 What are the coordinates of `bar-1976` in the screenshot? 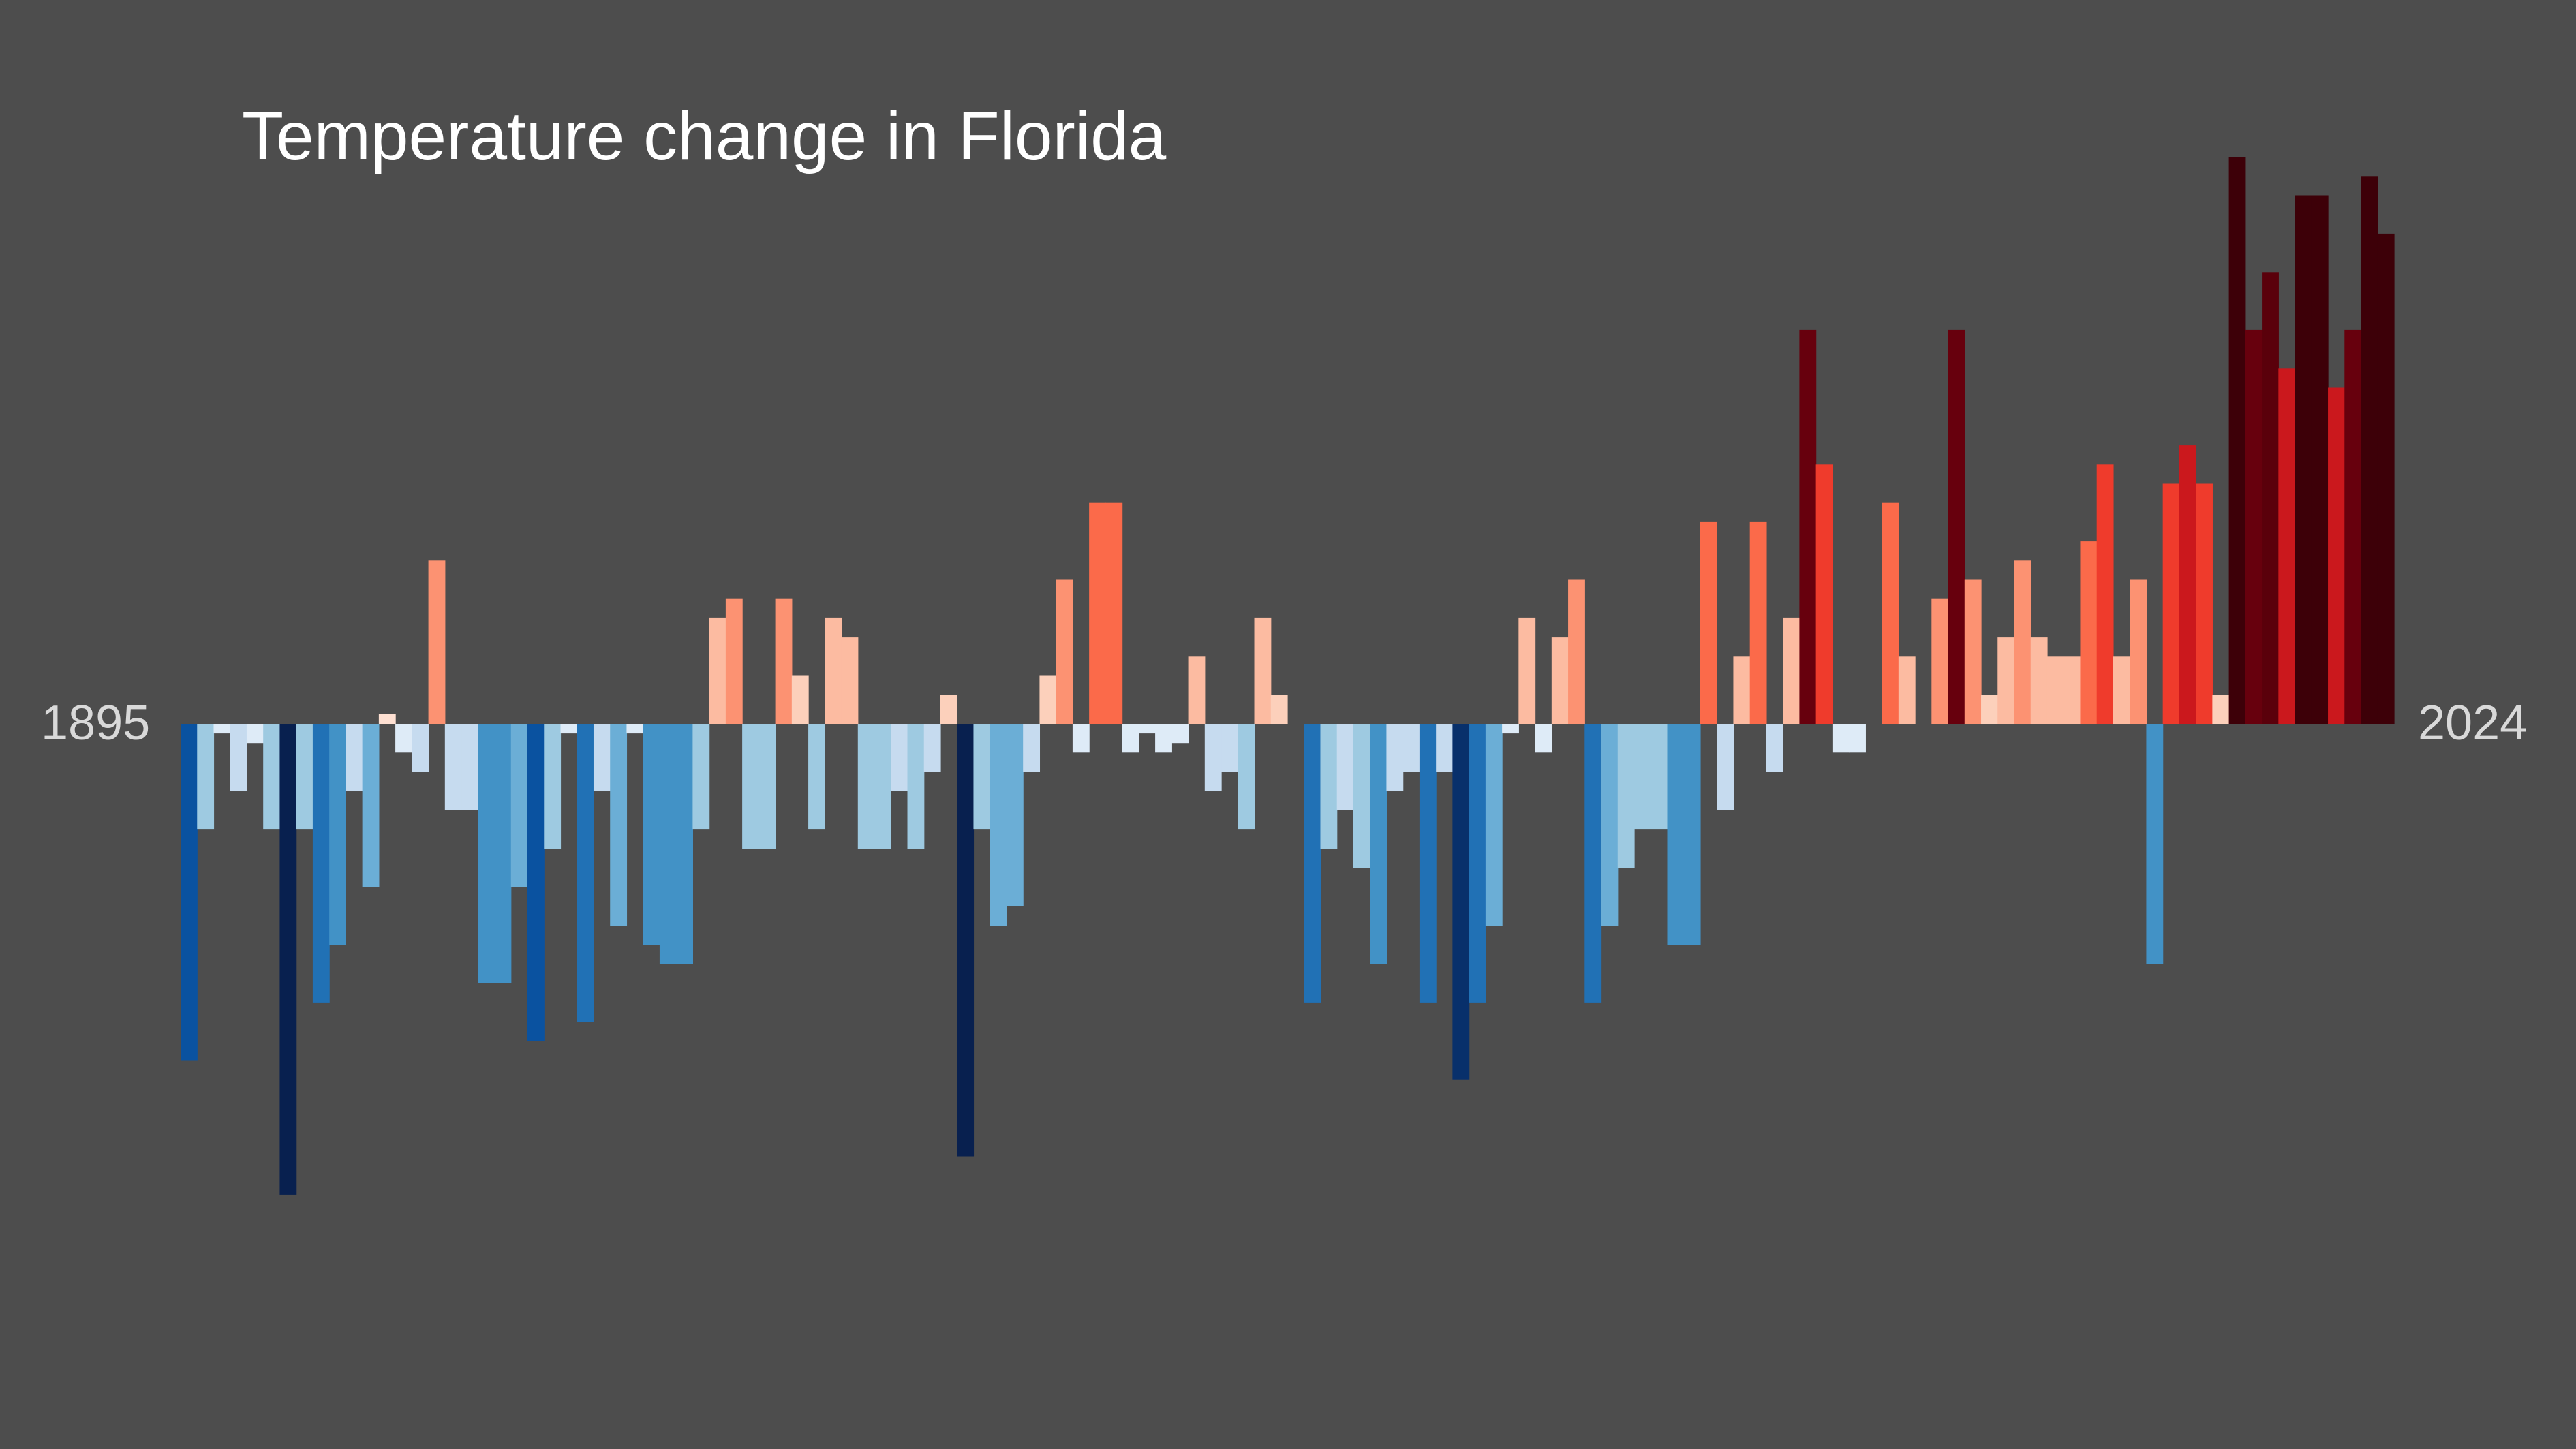 It's located at (1527, 671).